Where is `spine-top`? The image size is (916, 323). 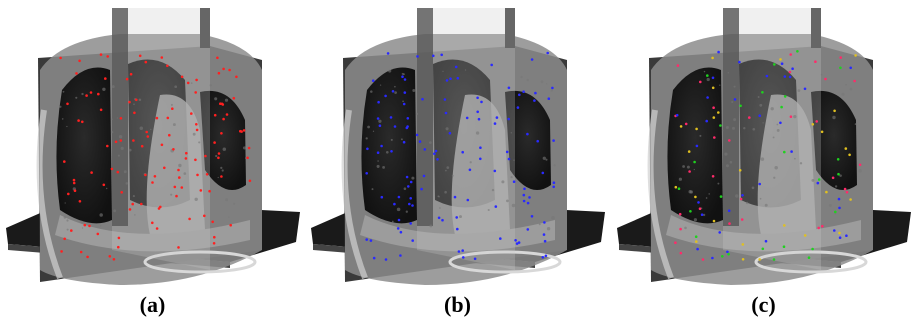
spine-top is located at coordinates (510, 28).